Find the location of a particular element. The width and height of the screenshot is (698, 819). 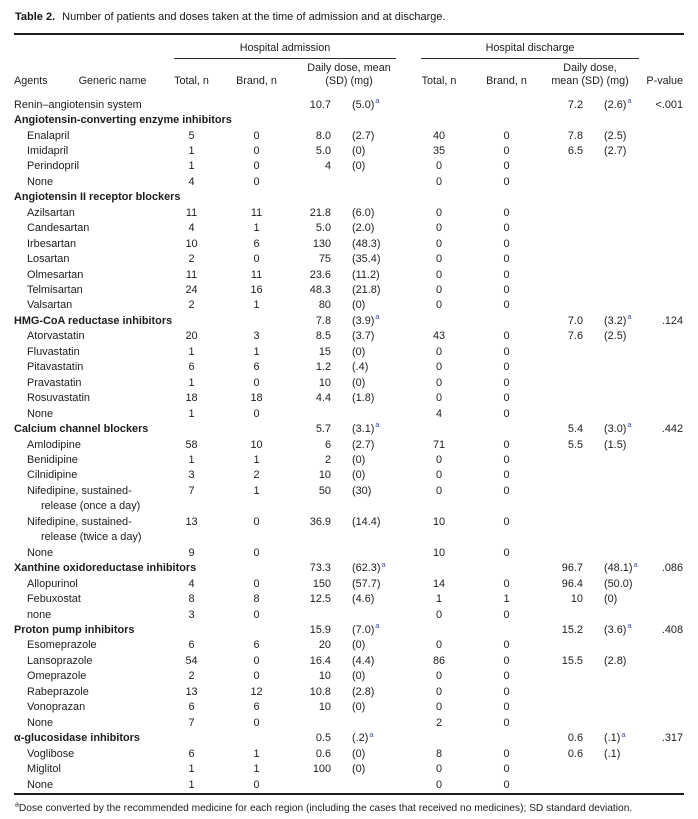

discharge-mean-cell: 5.4 is located at coordinates (575, 429).